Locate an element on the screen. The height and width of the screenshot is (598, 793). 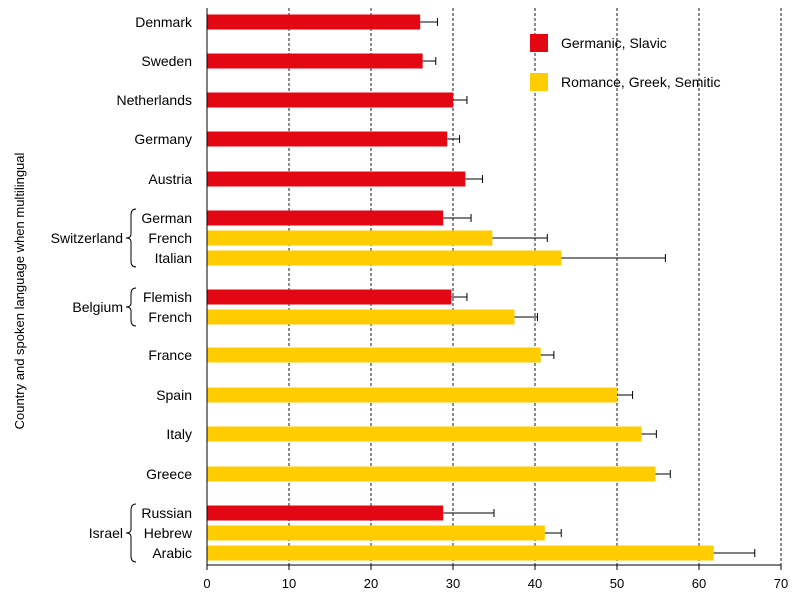
legend-label: Romance, Greek, Semitic is located at coordinates (641, 82).